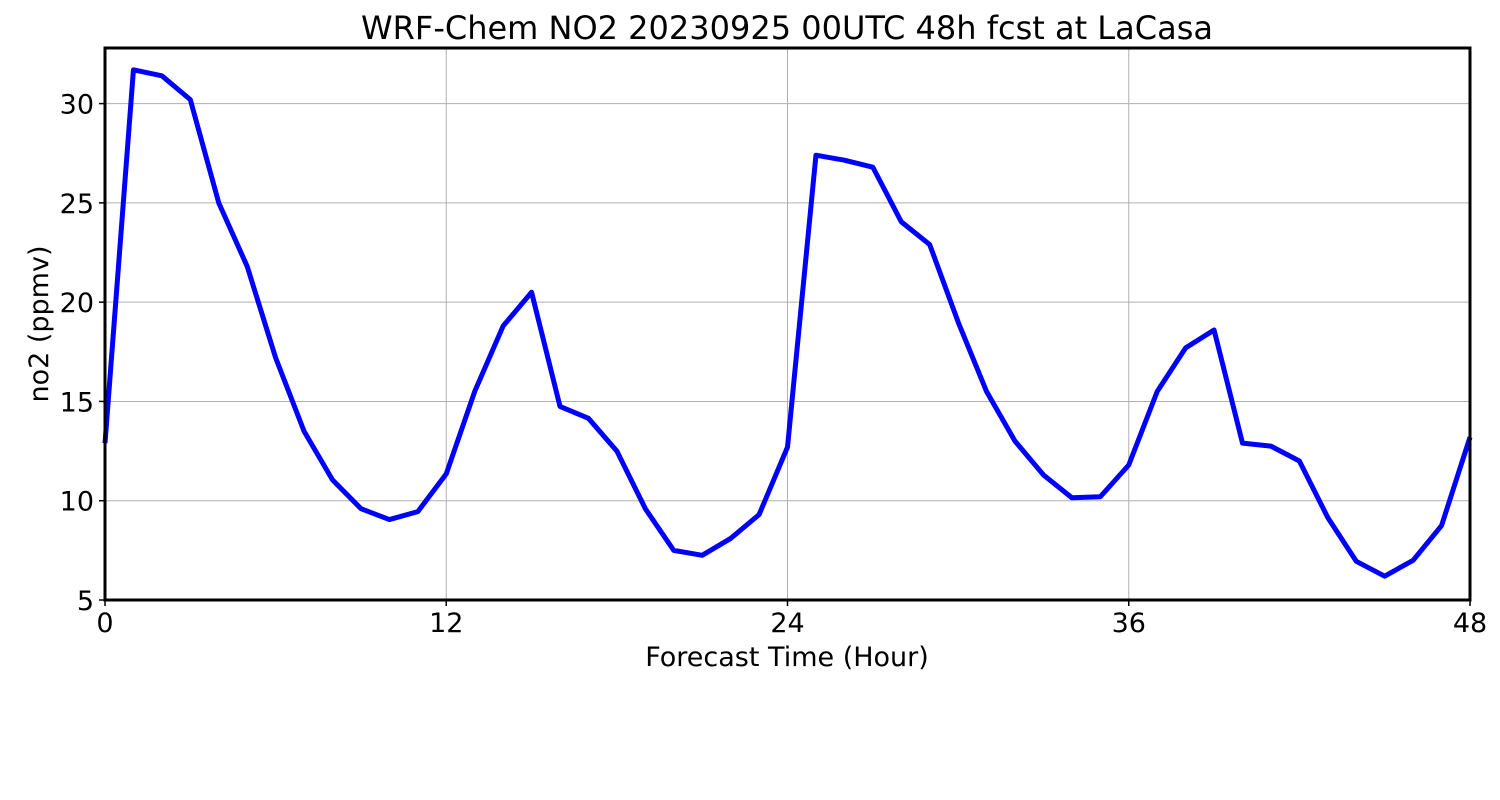  What do you see at coordinates (1470, 623) in the screenshot?
I see `x-tick-label: 48` at bounding box center [1470, 623].